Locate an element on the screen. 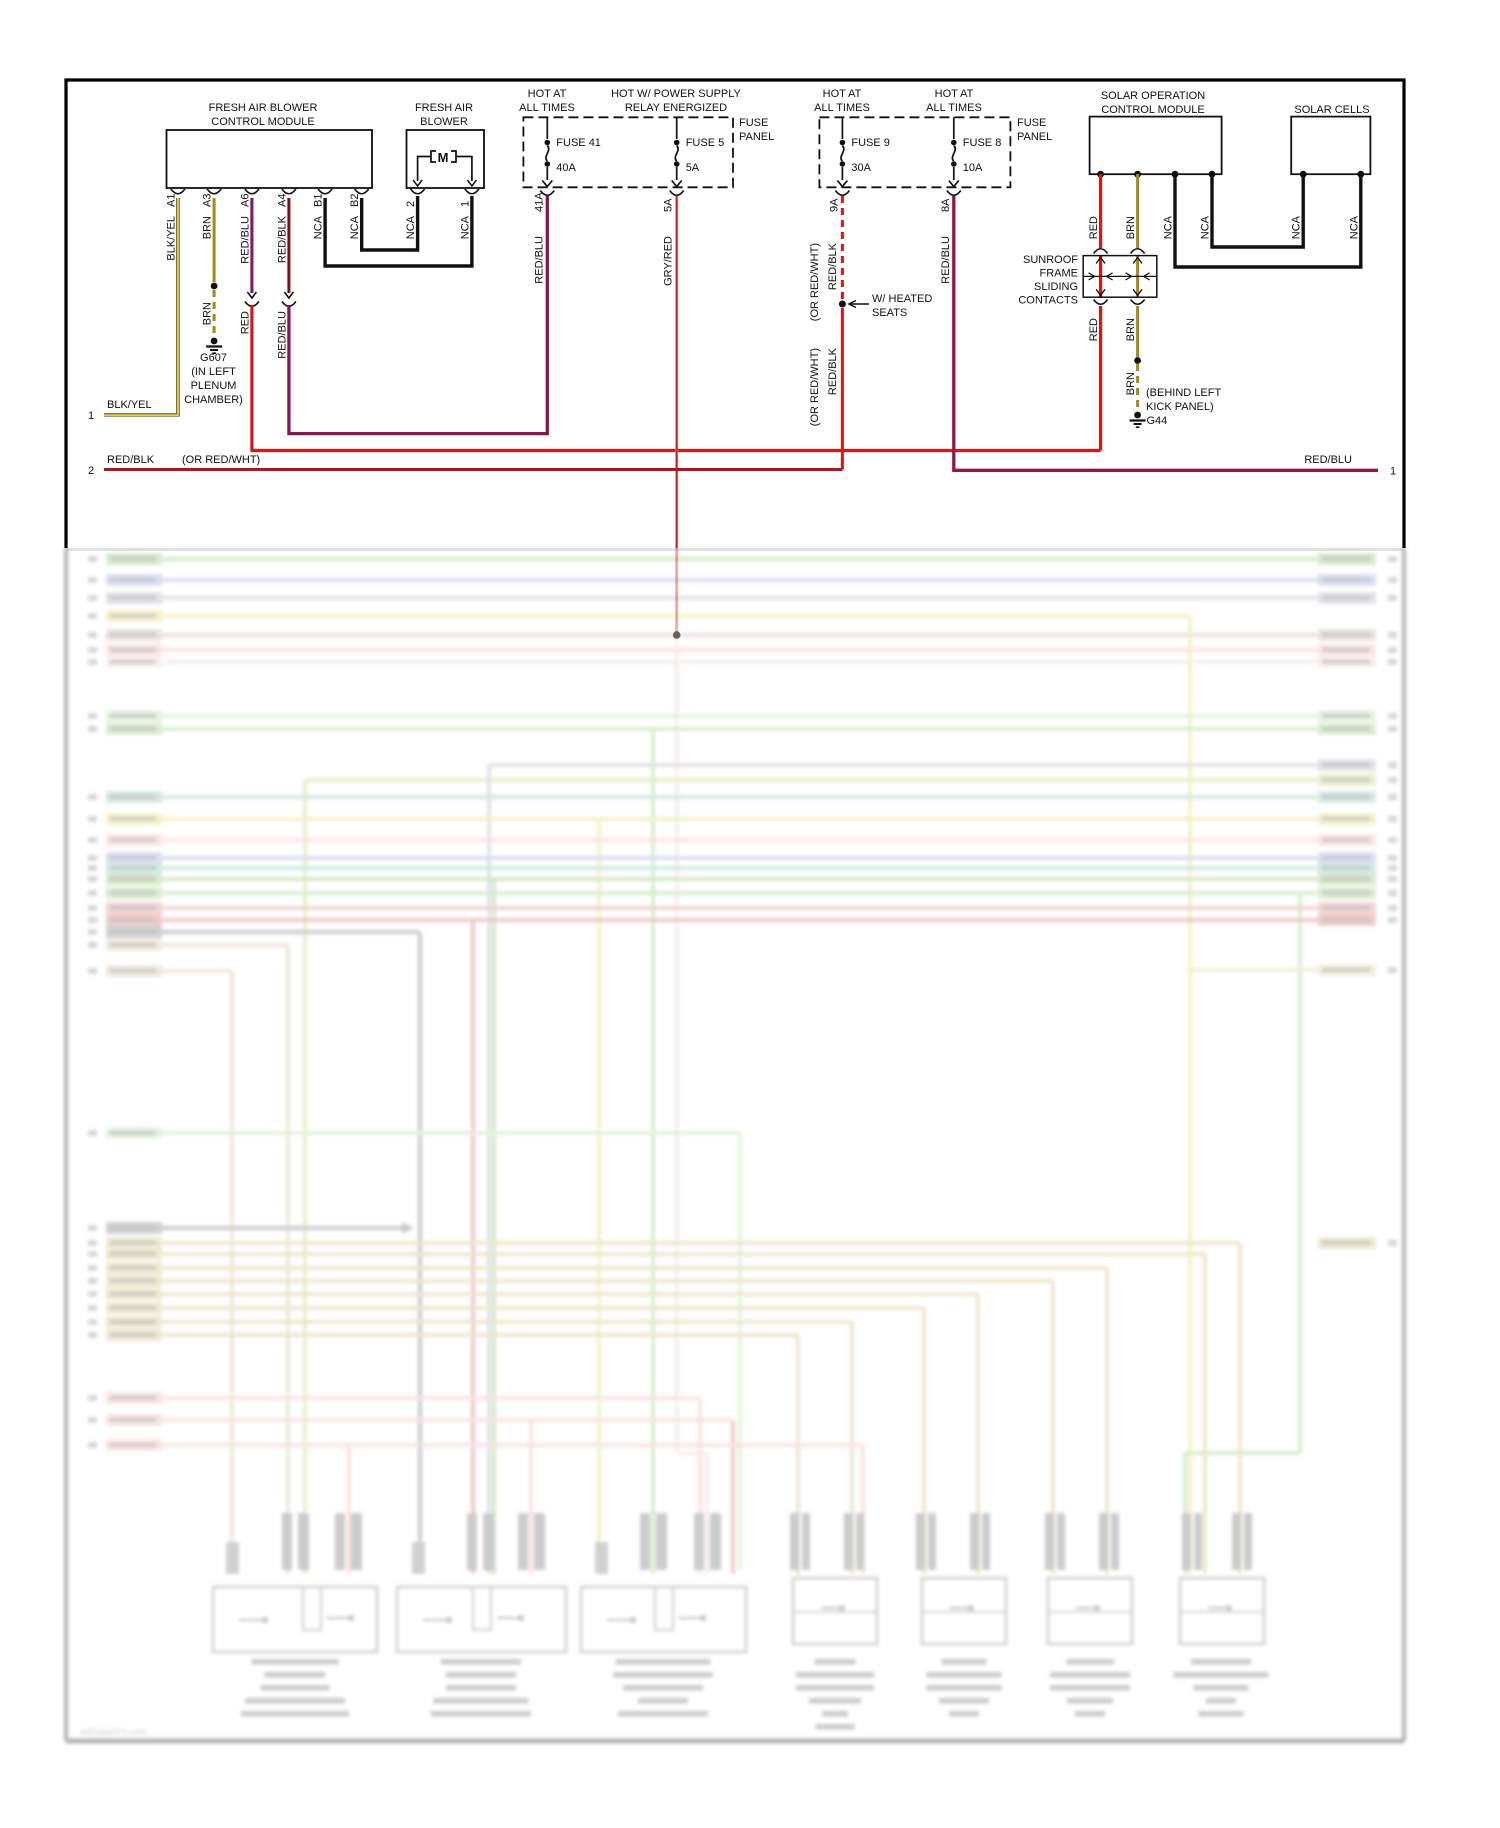 The width and height of the screenshot is (1500, 1828). svg-text: B2 is located at coordinates (355, 200).